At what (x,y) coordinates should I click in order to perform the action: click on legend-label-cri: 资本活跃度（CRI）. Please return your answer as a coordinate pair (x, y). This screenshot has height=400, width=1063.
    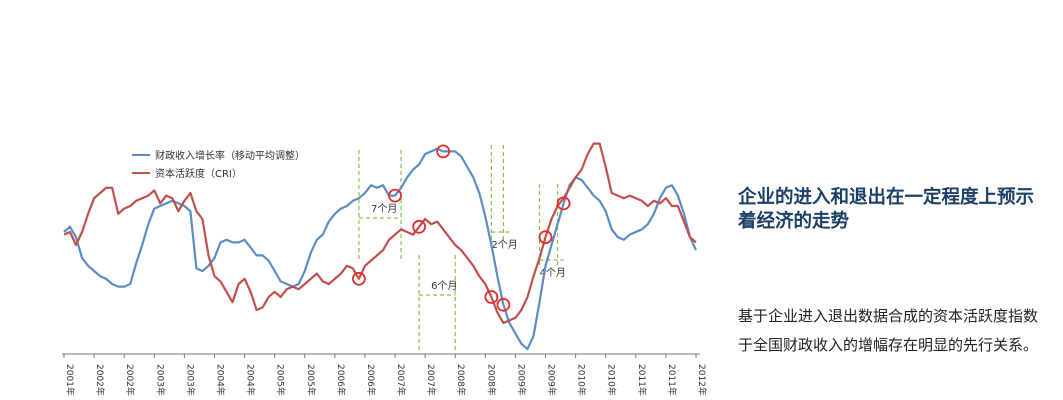
    Looking at the image, I should click on (198, 173).